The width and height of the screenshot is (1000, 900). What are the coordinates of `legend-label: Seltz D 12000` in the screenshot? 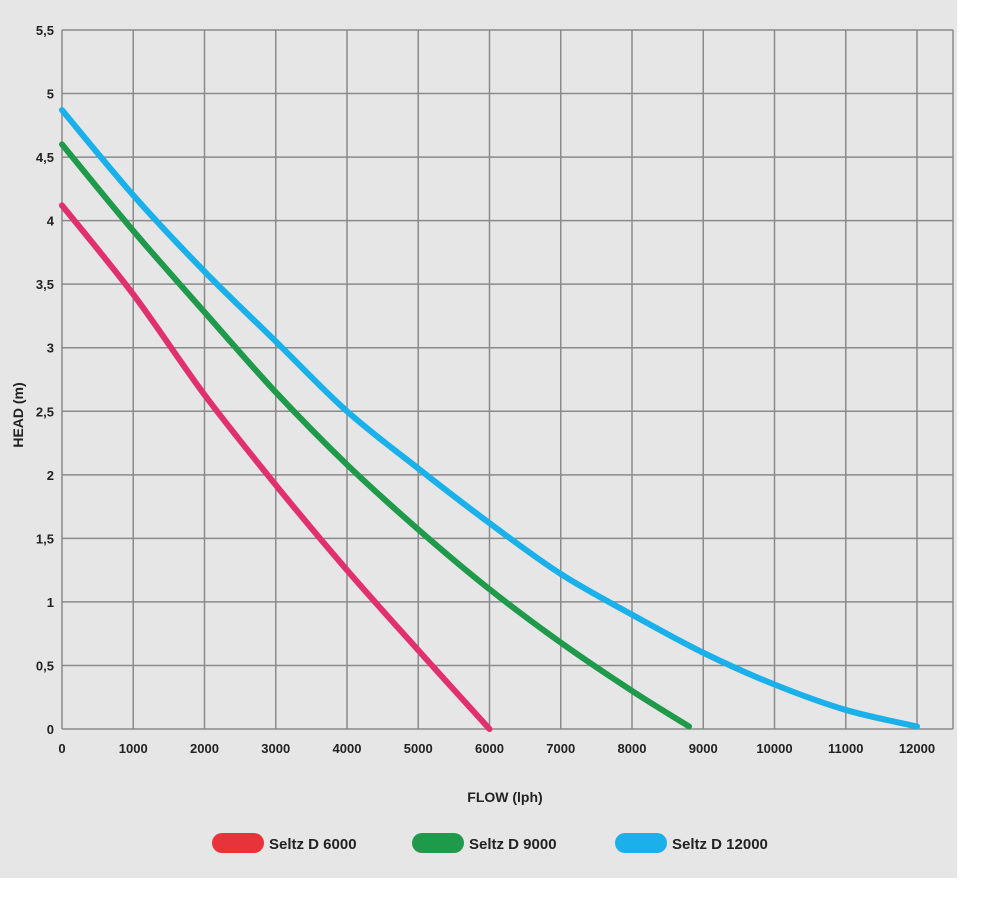 It's located at (720, 844).